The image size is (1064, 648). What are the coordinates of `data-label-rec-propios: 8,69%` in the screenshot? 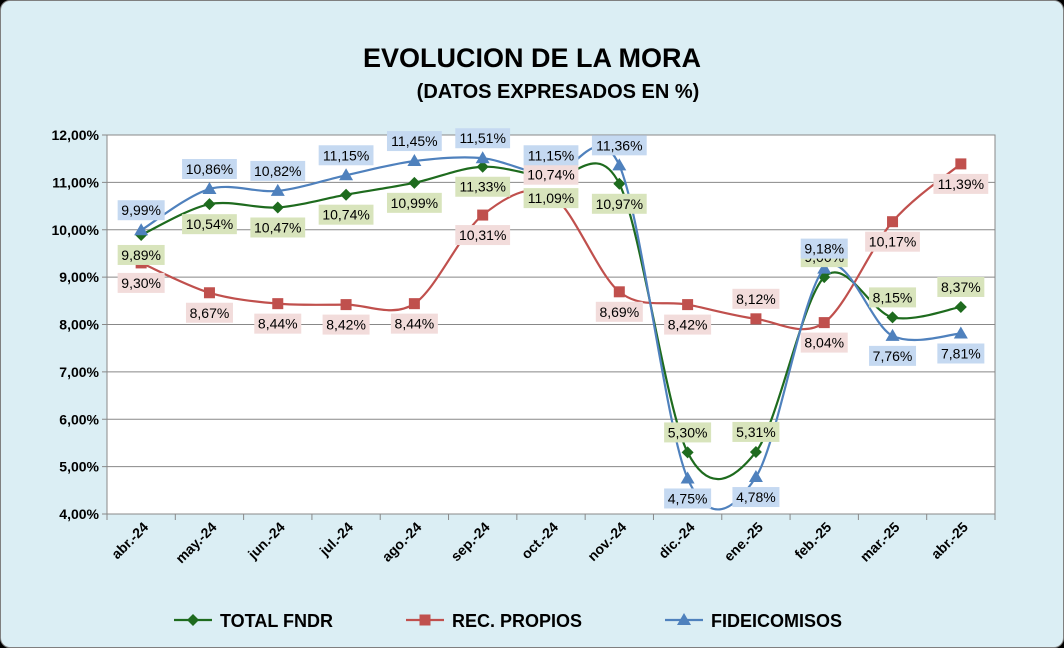 It's located at (619, 311).